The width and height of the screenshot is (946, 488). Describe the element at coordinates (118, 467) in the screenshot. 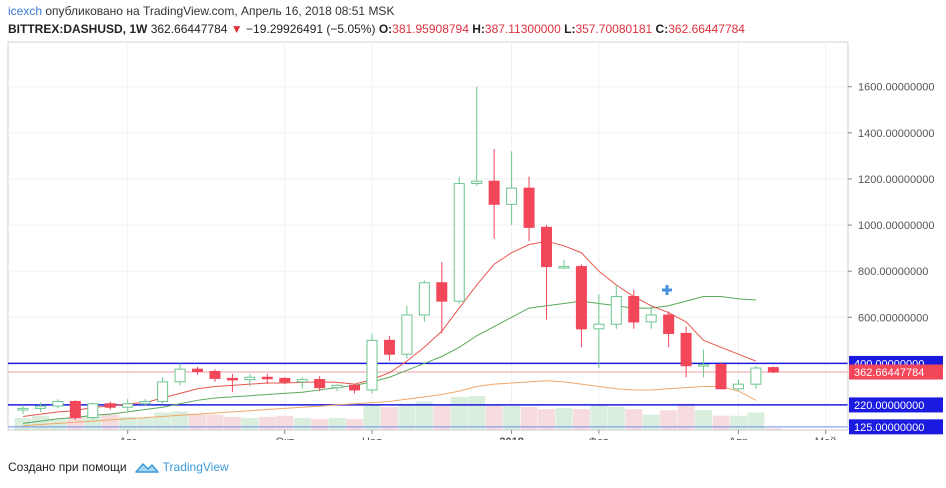

I see `footer: Создано при помощи TradingView` at that location.